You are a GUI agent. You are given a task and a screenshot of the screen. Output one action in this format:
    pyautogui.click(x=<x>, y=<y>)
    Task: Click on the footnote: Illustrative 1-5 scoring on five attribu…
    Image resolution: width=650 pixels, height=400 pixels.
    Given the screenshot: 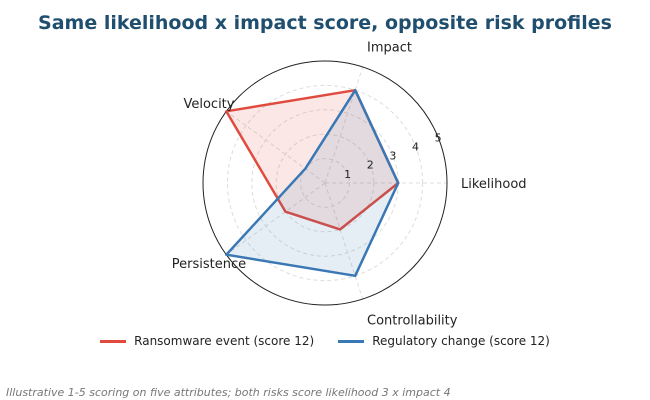 What is the action you would take?
    pyautogui.click(x=228, y=392)
    